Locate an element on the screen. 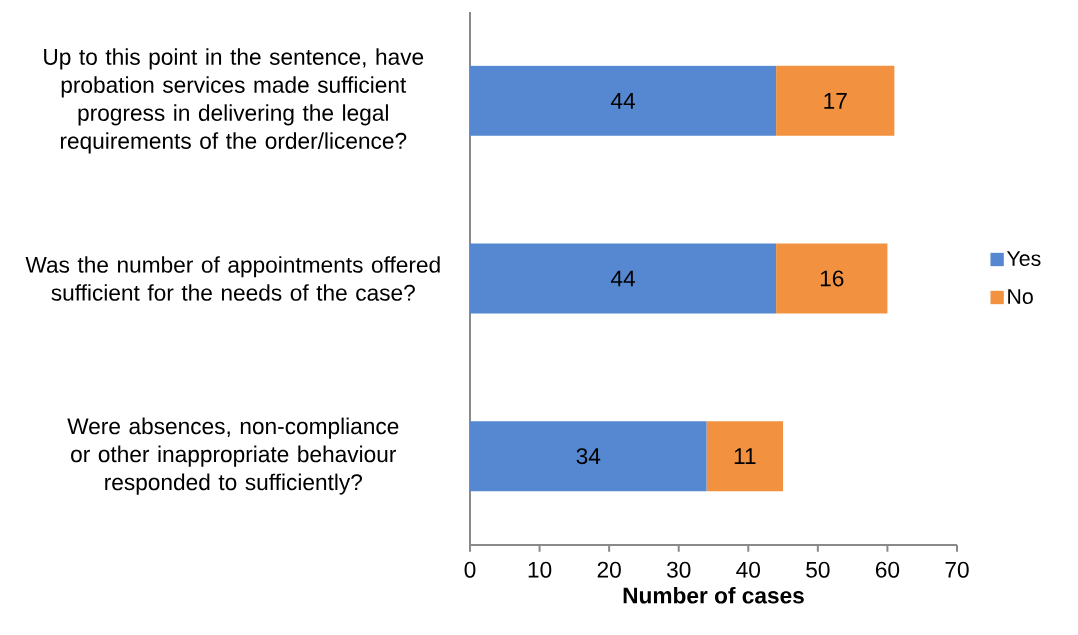  data-label: 17 is located at coordinates (835, 101).